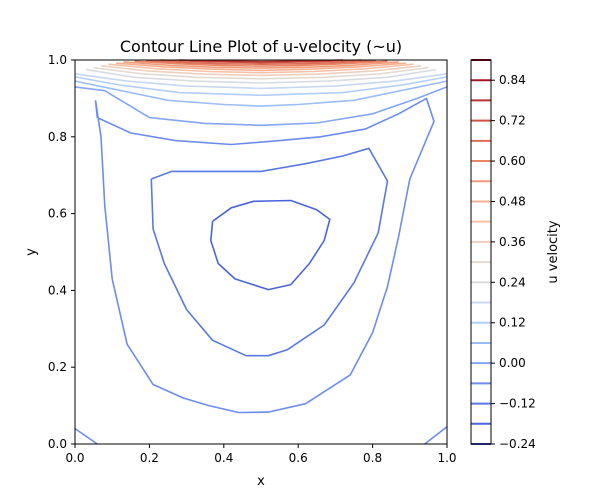 Image resolution: width=600 pixels, height=500 pixels. What do you see at coordinates (57, 367) in the screenshot?
I see `y-tick-label: 0.2` at bounding box center [57, 367].